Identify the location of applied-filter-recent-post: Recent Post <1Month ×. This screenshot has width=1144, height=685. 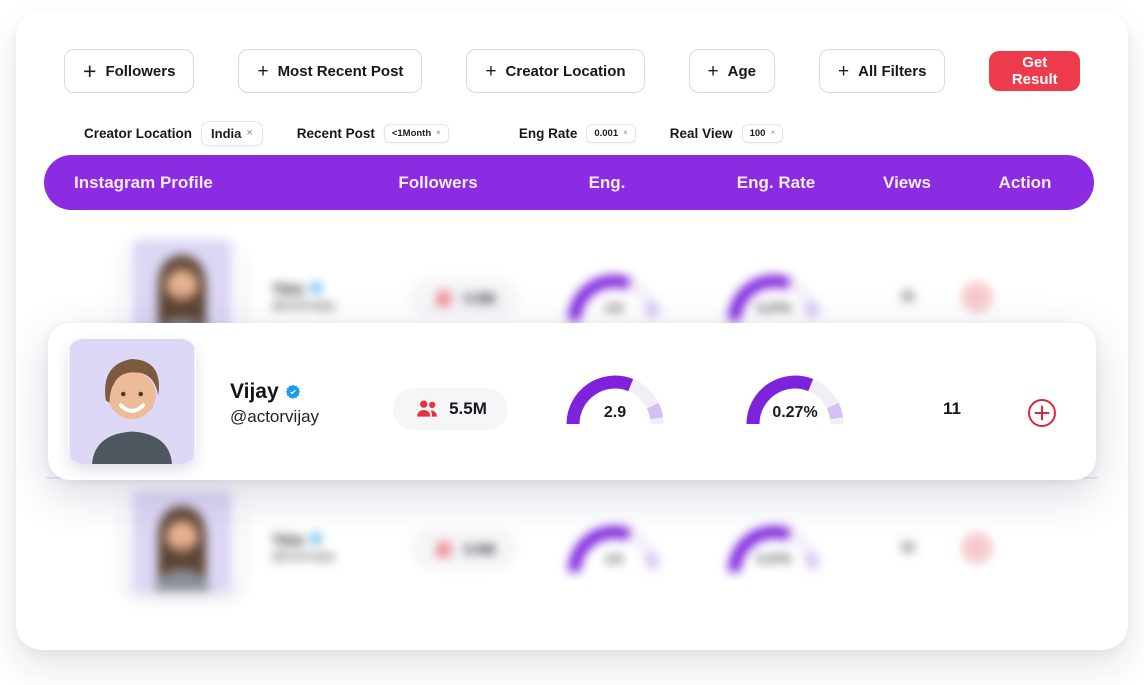
(372, 133).